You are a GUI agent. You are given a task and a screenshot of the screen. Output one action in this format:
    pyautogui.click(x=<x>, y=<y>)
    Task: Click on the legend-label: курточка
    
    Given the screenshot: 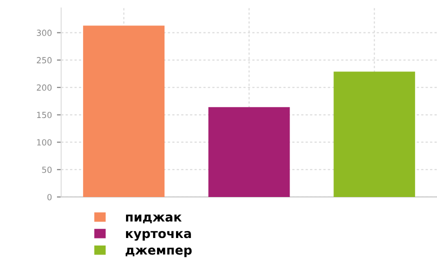 What is the action you would take?
    pyautogui.click(x=158, y=235)
    